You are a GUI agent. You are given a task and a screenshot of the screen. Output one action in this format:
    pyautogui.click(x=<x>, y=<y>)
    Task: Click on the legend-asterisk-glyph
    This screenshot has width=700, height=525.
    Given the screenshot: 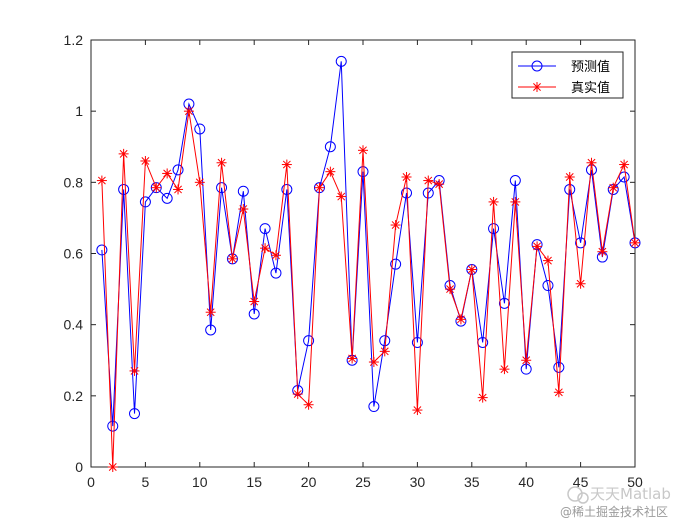 What is the action you would take?
    pyautogui.click(x=537, y=87)
    